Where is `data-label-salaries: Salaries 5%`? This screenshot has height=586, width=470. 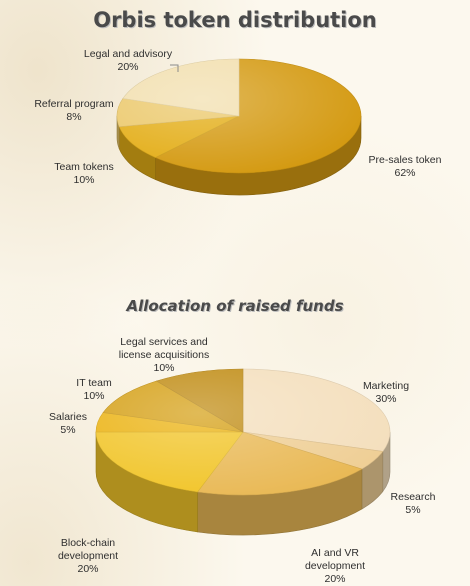
data-label-salaries: Salaries 5% is located at coordinates (68, 423).